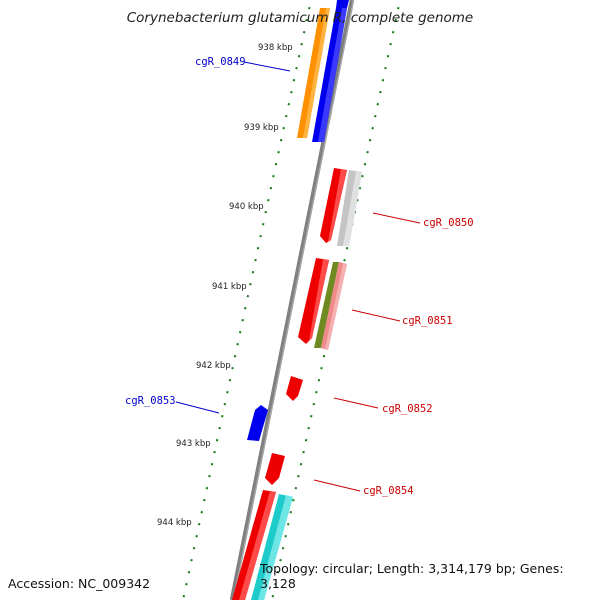  I want to click on gene-label-cgR_0850: cgR_0850, so click(448, 223).